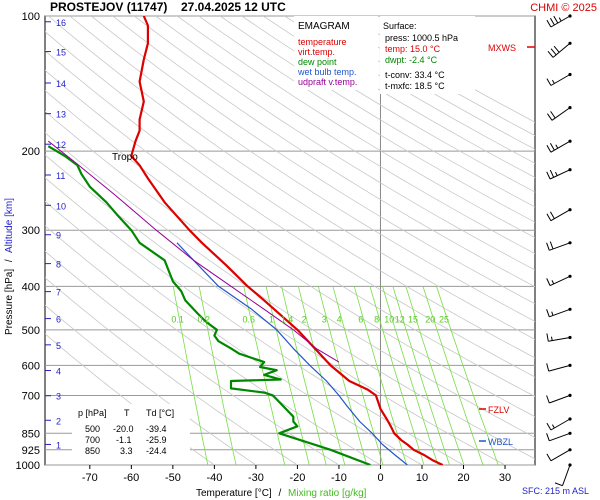 This screenshot has width=600, height=500. I want to click on mixing-ratio-label: 8, so click(376, 319).